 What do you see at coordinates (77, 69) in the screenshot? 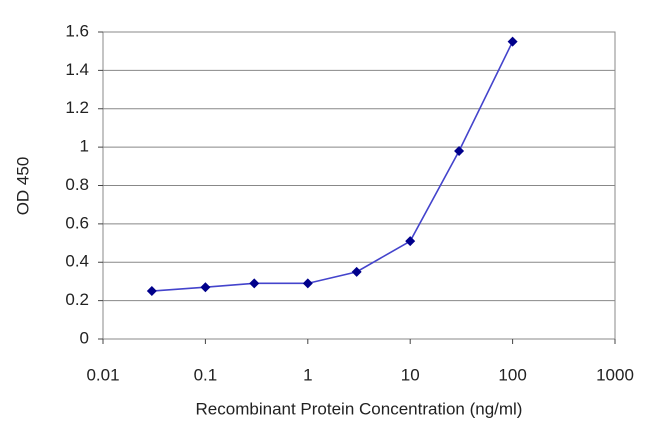
I see `y-tick-label: 1.4` at bounding box center [77, 69].